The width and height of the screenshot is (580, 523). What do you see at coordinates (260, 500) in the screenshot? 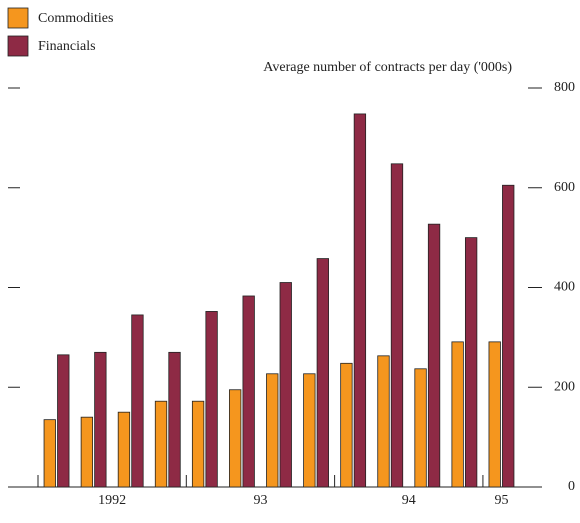
I see `x-tick-label: 93` at bounding box center [260, 500].